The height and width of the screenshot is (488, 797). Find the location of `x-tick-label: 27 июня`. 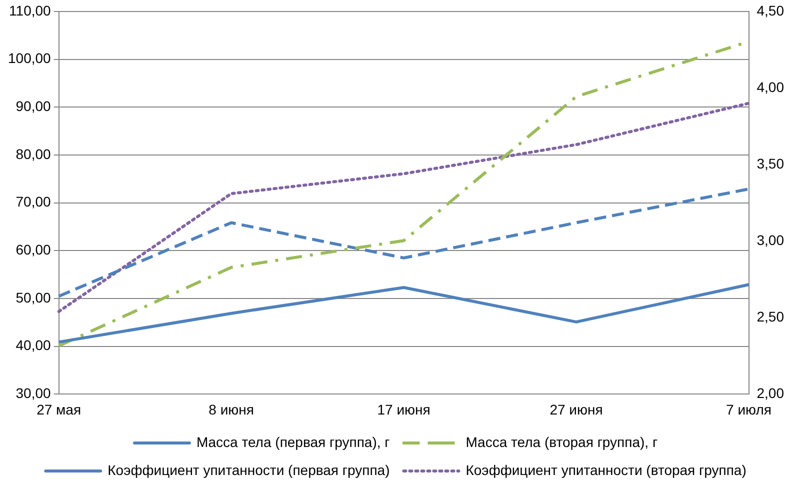

x-tick-label: 27 июня is located at coordinates (576, 409).